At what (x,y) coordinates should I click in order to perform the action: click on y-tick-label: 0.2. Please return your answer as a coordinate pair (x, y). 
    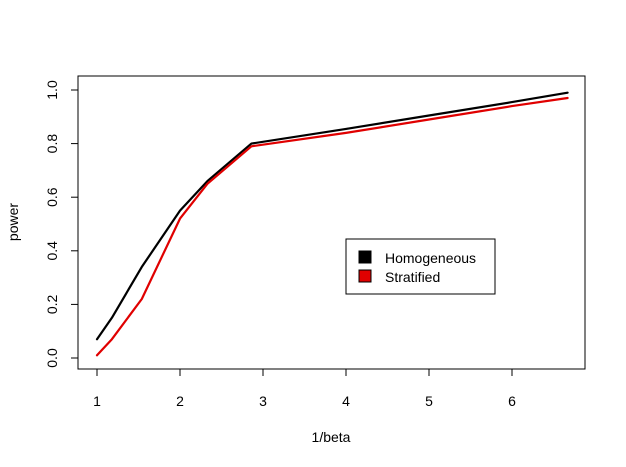
    Looking at the image, I should click on (52, 304).